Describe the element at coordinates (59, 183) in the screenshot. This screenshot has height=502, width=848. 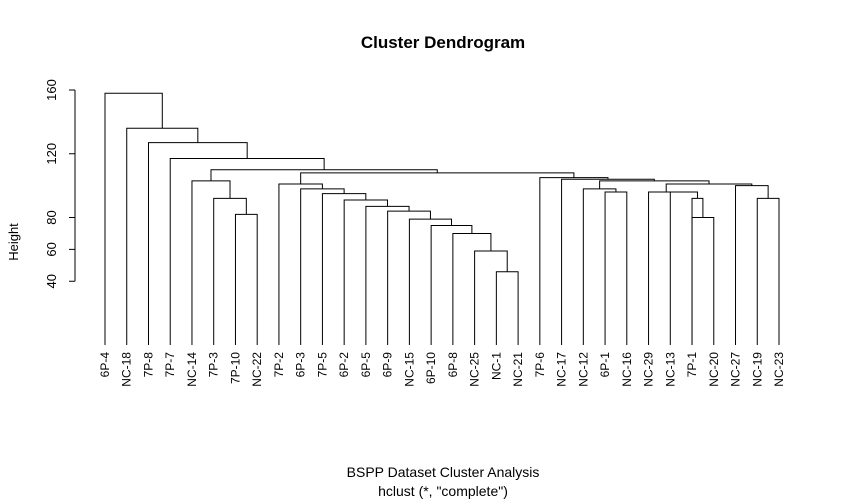
I see `y-axis-ticks: 40 60 80 120 160` at that location.